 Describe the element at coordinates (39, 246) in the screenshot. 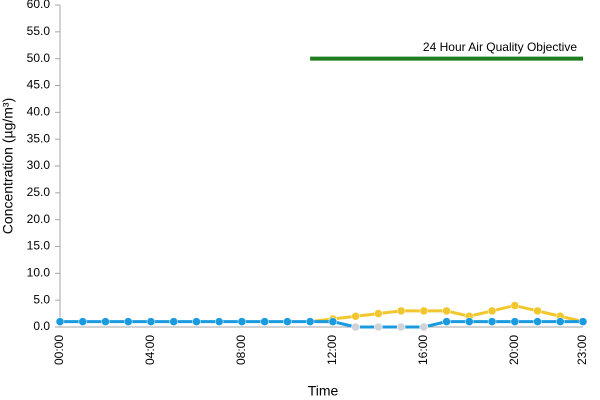

I see `y-tick-label: 15.0` at that location.